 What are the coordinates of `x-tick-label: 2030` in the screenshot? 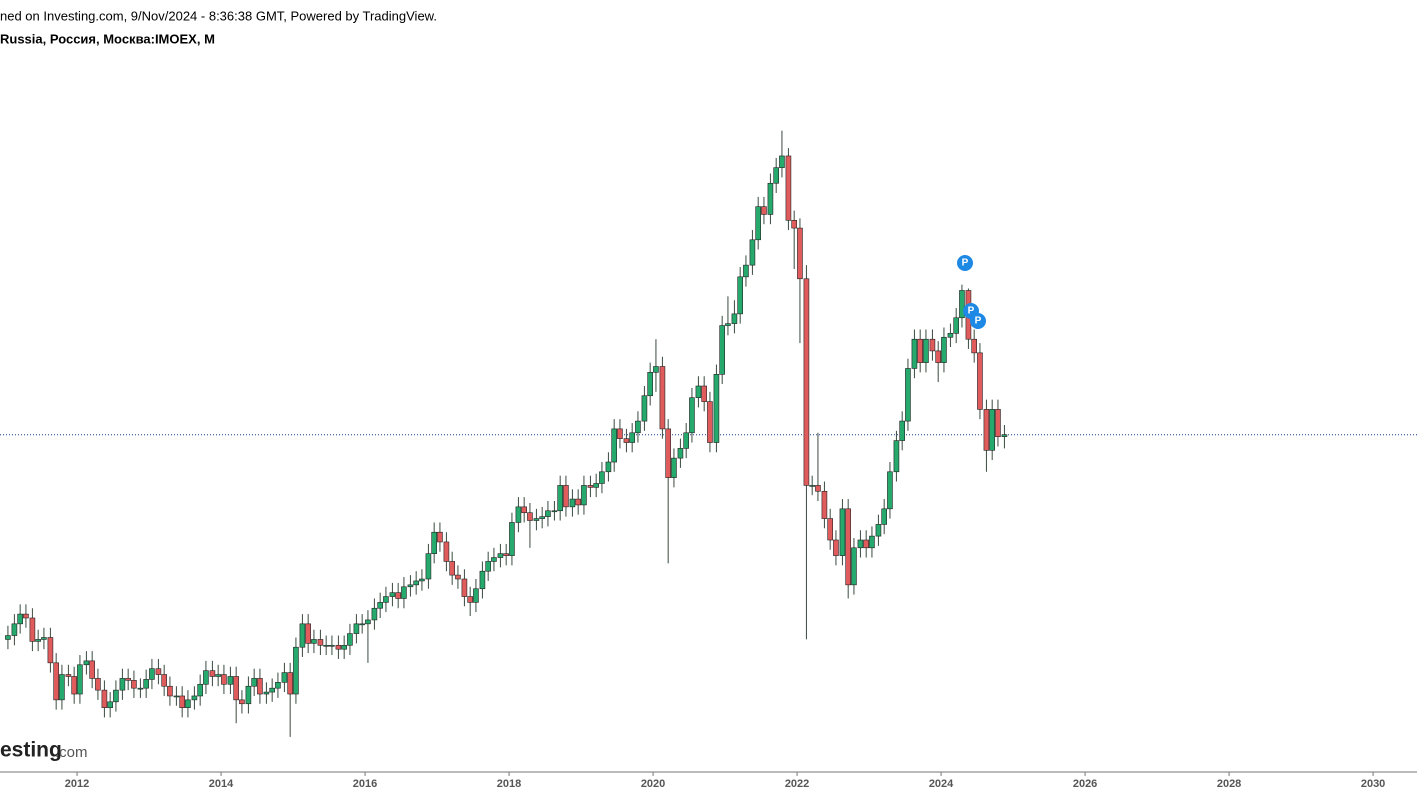 It's located at (1373, 784).